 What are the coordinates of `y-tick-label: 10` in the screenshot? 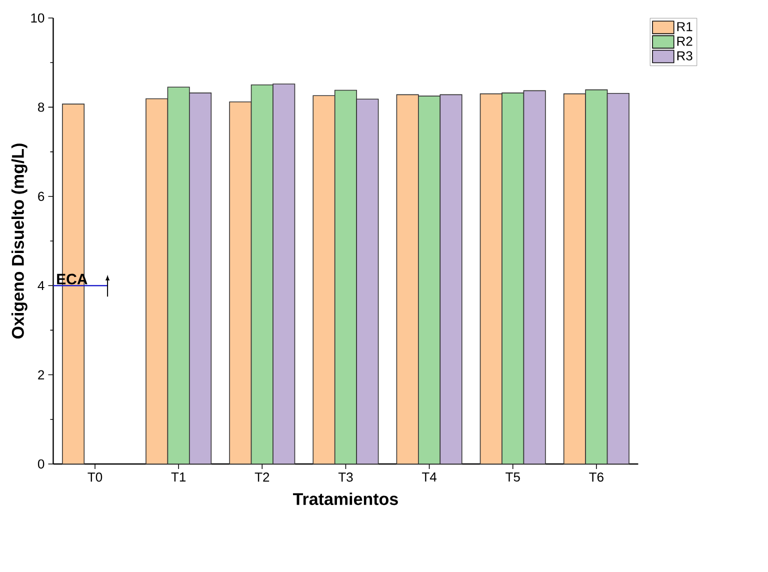 It's located at (37, 18).